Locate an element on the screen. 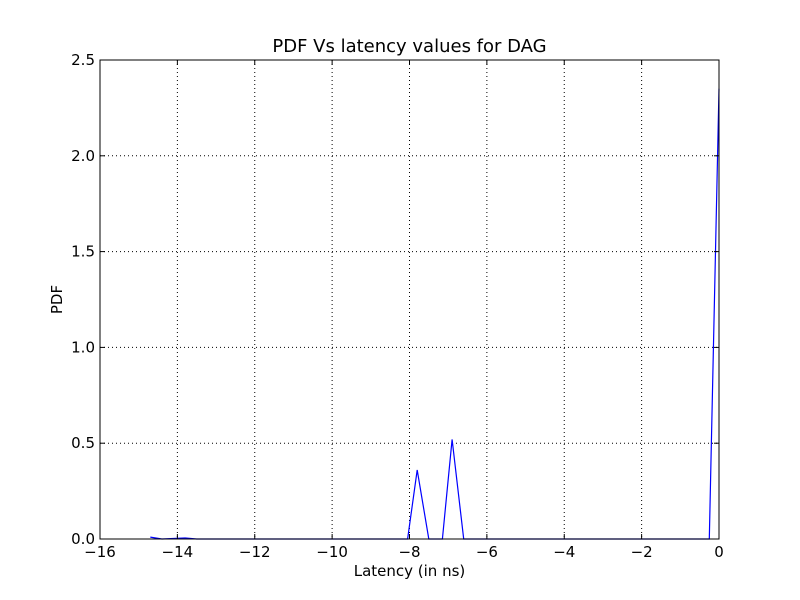 The width and height of the screenshot is (800, 600). x-tick-label: −4 is located at coordinates (564, 552).